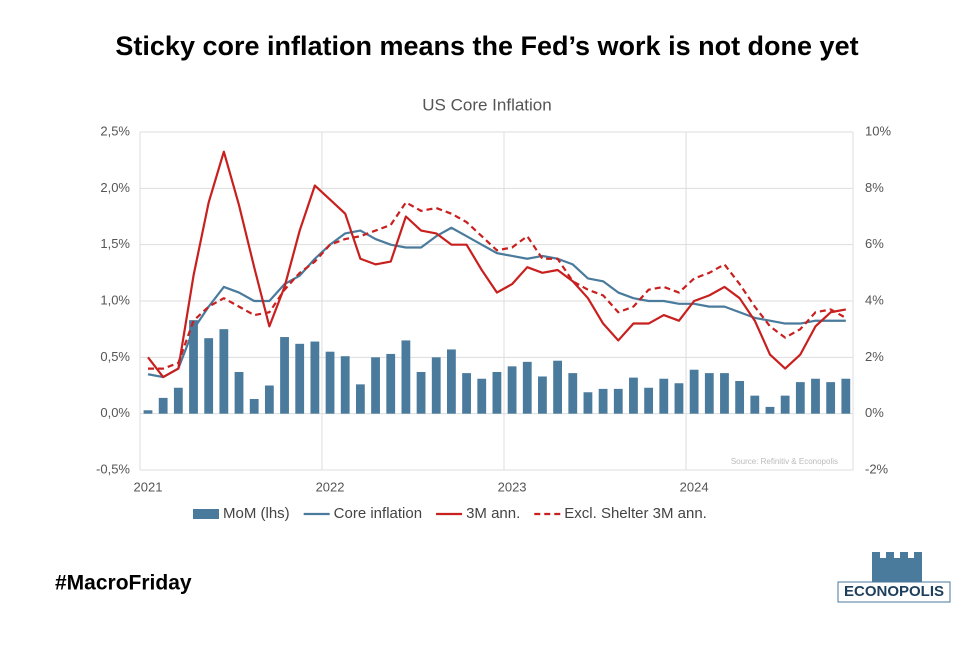 This screenshot has height=650, width=975. Describe the element at coordinates (115, 130) in the screenshot. I see `y-tick-label: 2,5%` at that location.